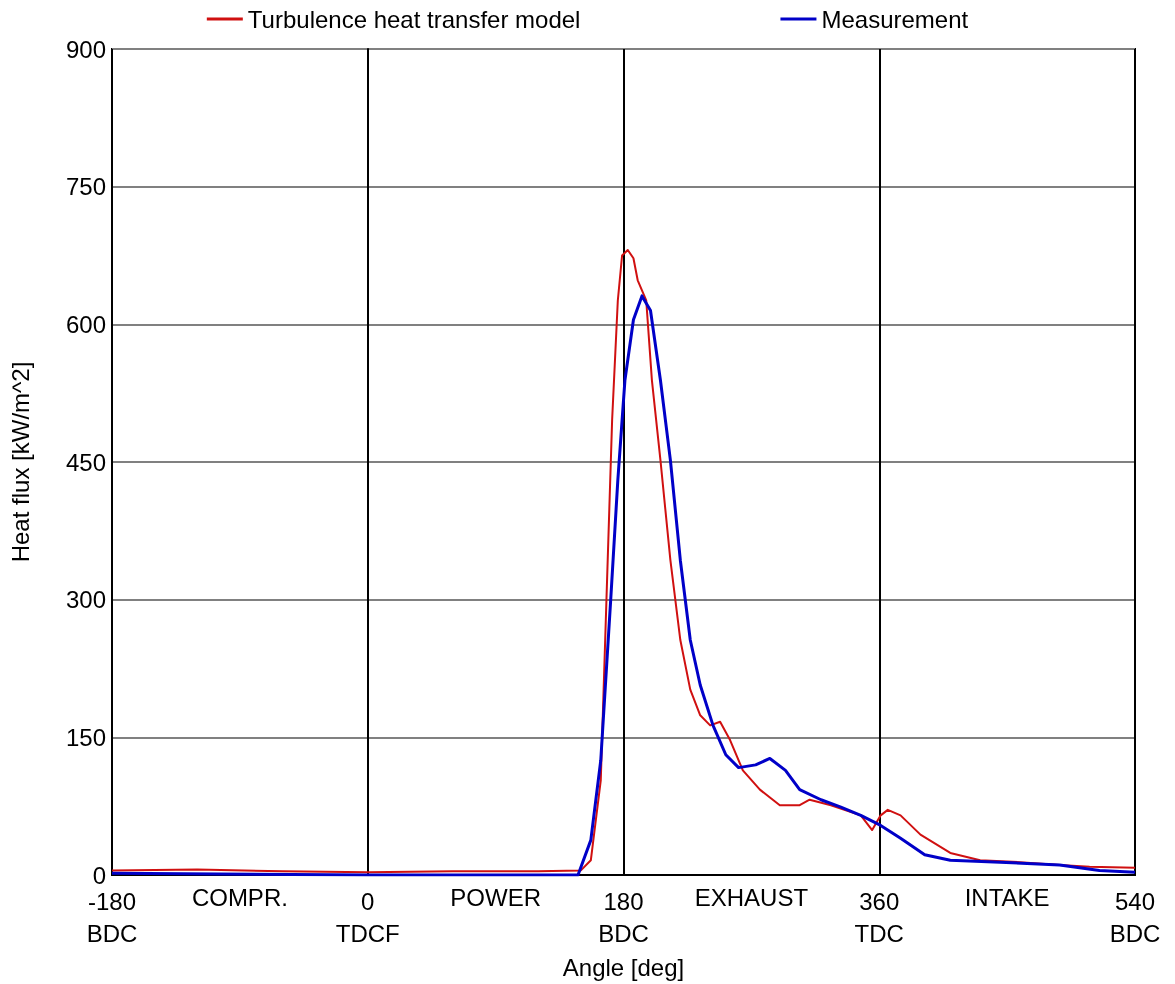  Describe the element at coordinates (112, 917) in the screenshot. I see `x-tick-label: -180 BDC` at that location.